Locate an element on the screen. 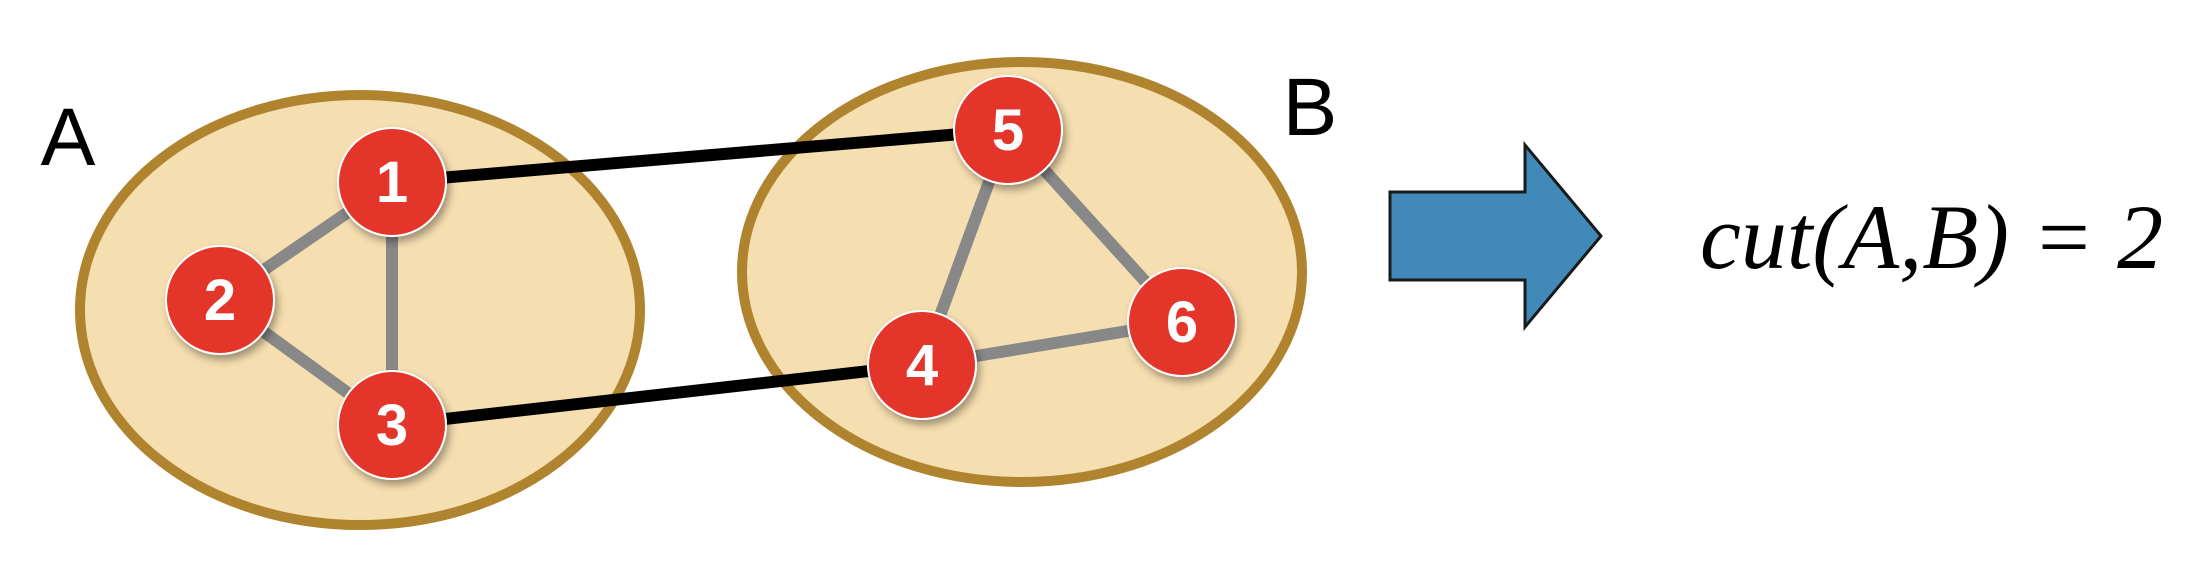  node-2-label: 2 is located at coordinates (220, 300).